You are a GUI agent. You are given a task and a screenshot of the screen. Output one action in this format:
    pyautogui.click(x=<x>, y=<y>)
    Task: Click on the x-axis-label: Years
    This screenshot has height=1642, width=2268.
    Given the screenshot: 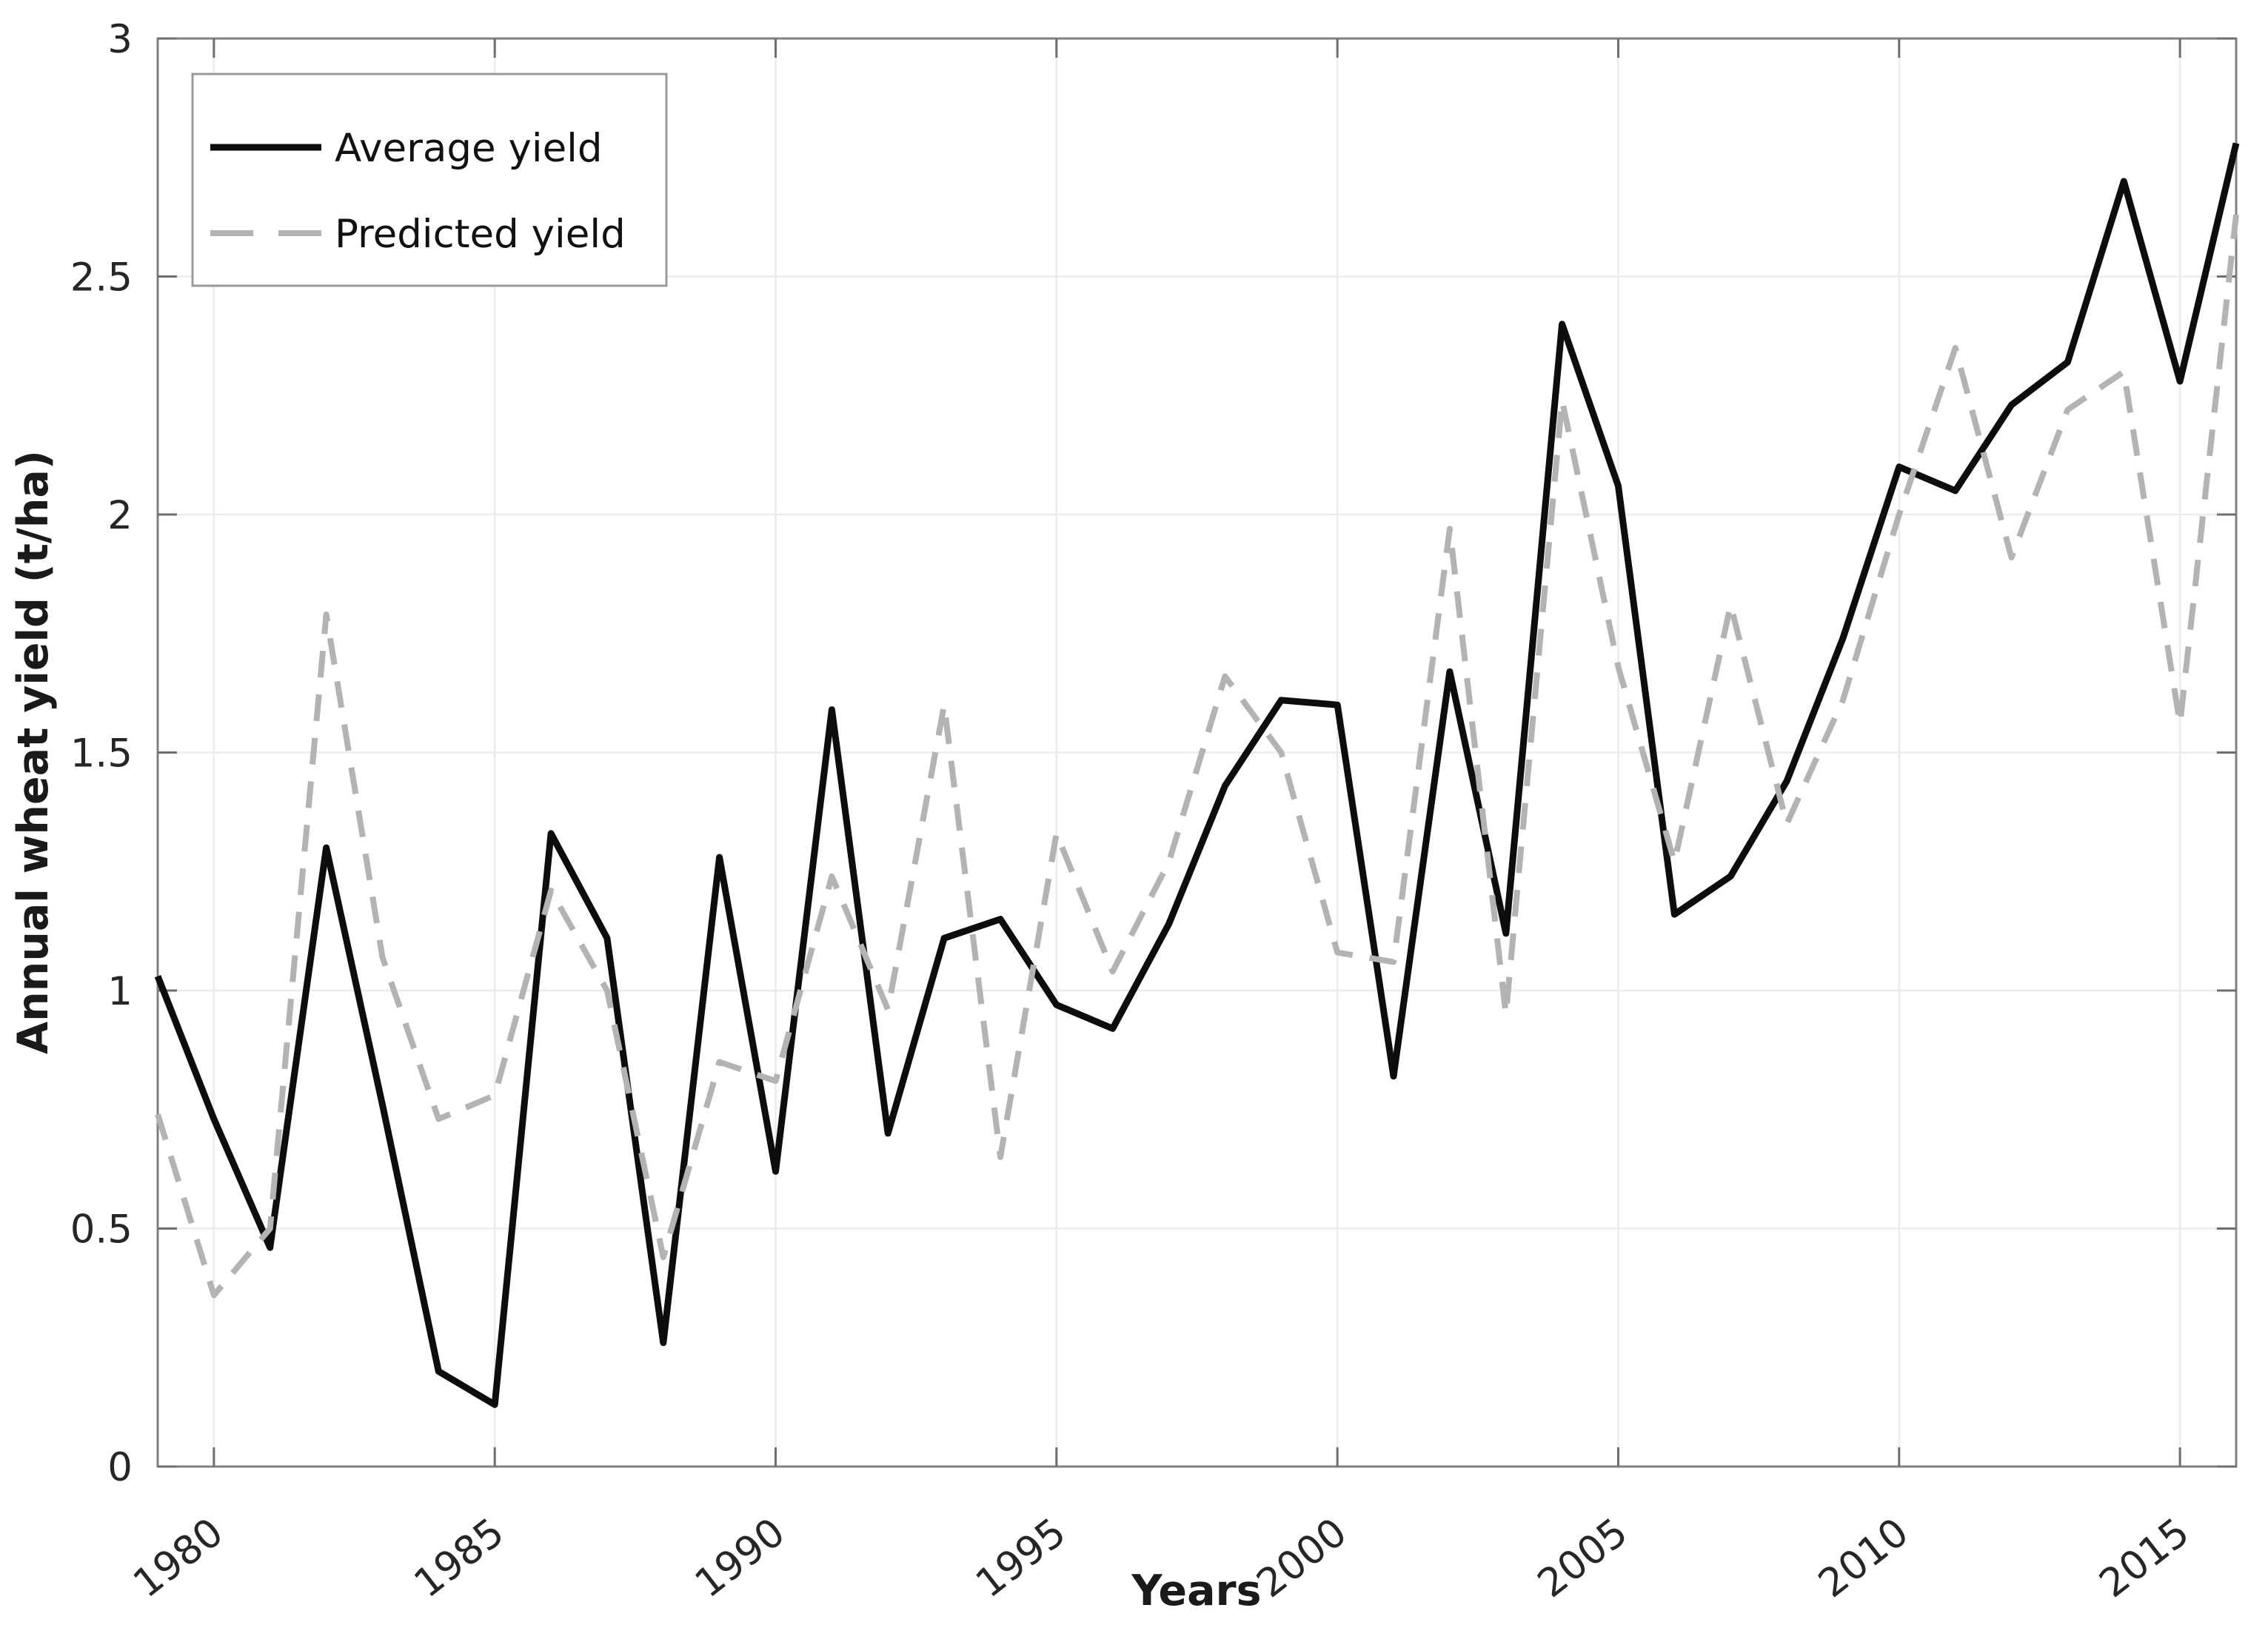 What is the action you would take?
    pyautogui.click(x=1196, y=1591)
    